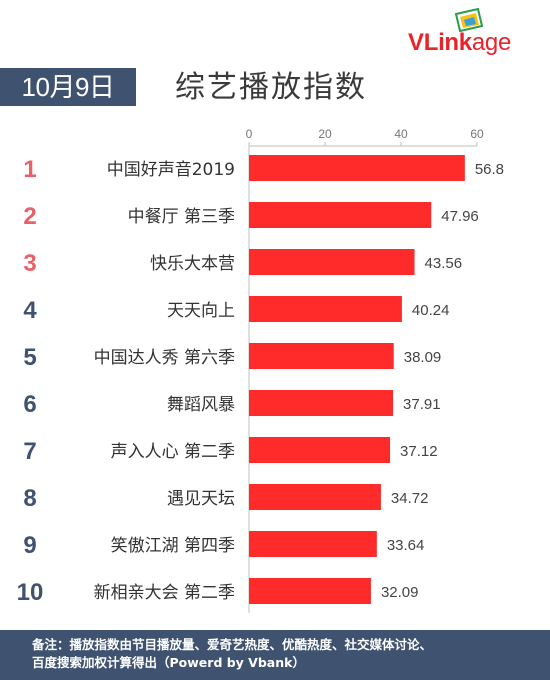 Image resolution: width=550 pixels, height=680 pixels. I want to click on rank-number: 4, so click(30, 310).